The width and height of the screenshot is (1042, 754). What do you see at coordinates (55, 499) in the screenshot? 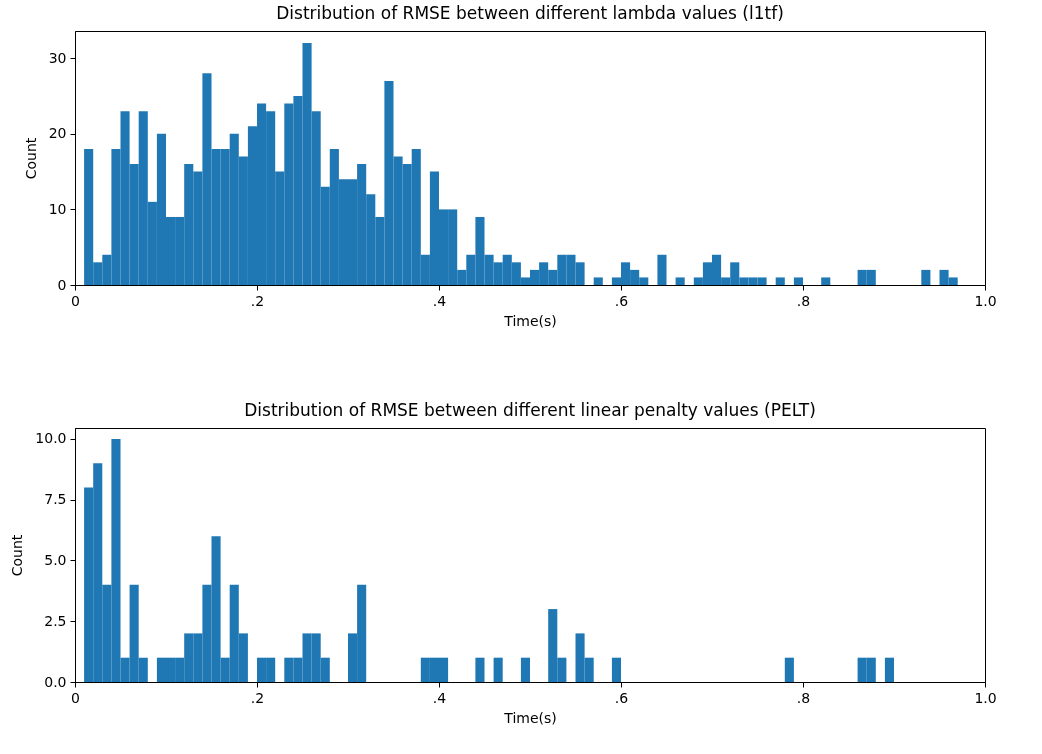
I see `y-tick-label: 7.5` at bounding box center [55, 499].